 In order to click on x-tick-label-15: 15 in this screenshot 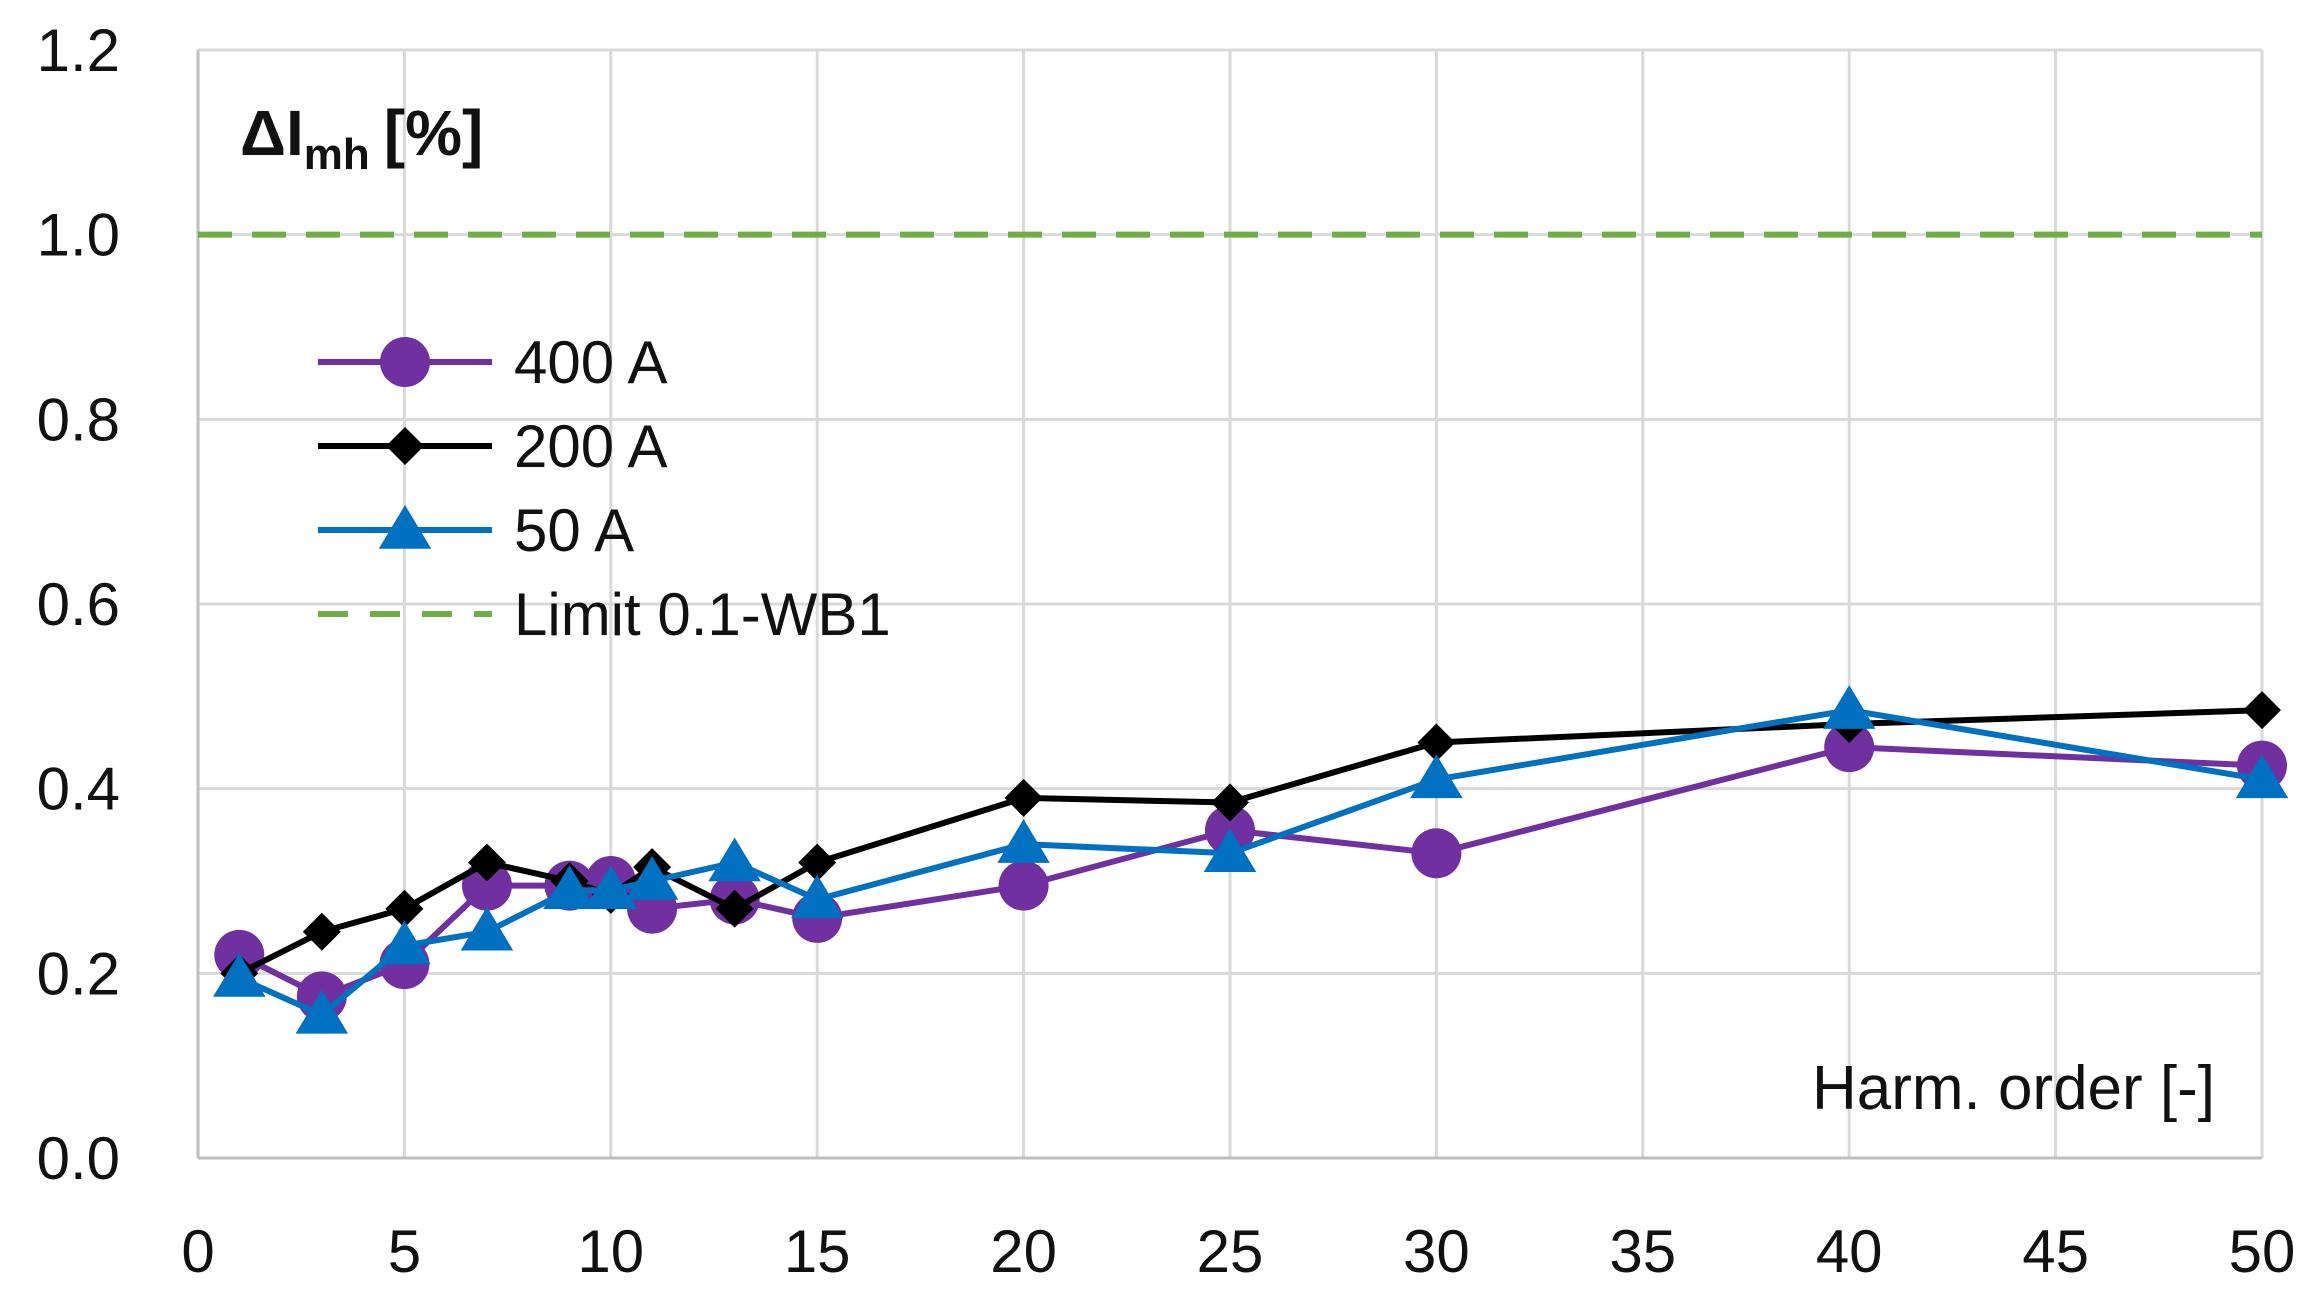, I will do `click(817, 1251)`.